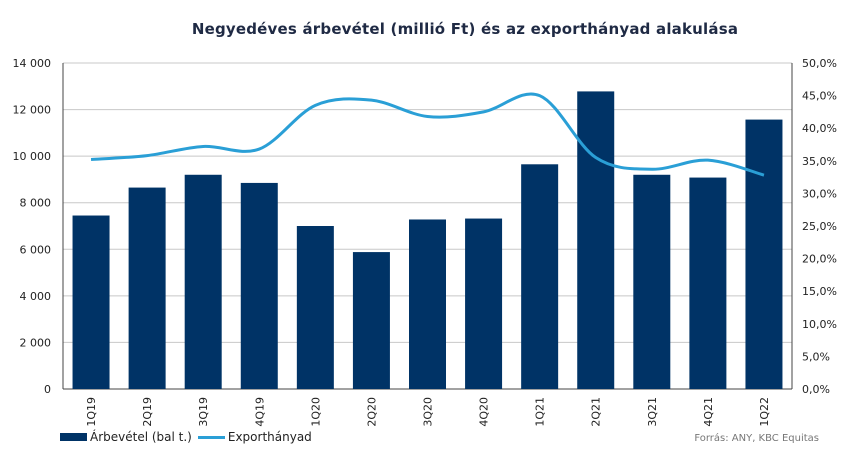  Describe the element at coordinates (73, 437) in the screenshot. I see `legend-swatch-revenue` at that location.